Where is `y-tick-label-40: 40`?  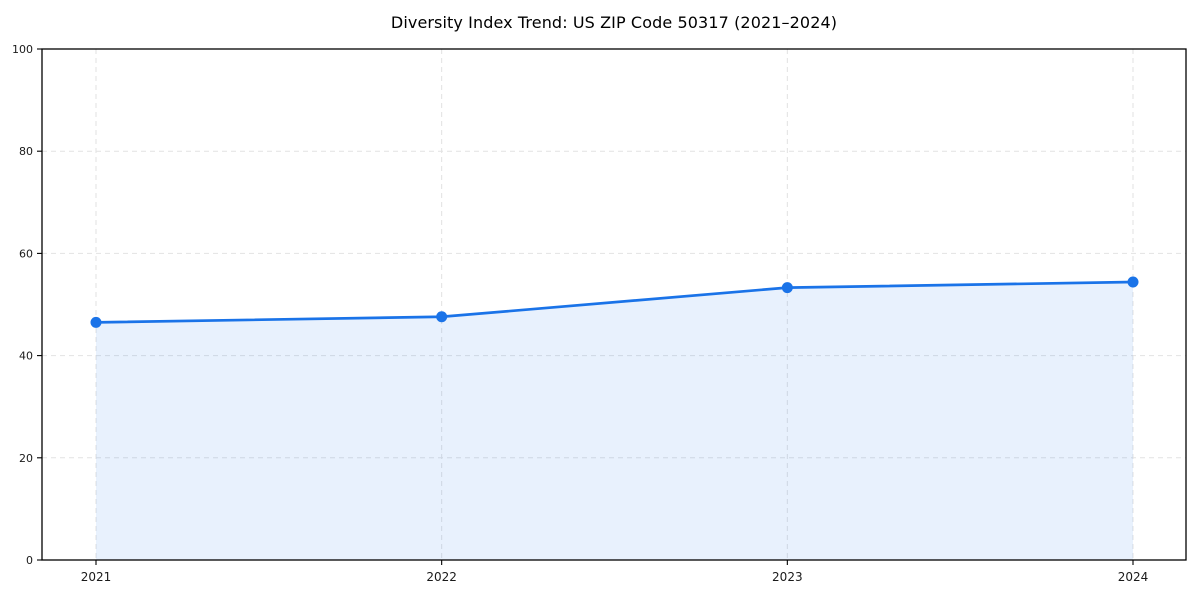 y-tick-label-40: 40 is located at coordinates (26, 356).